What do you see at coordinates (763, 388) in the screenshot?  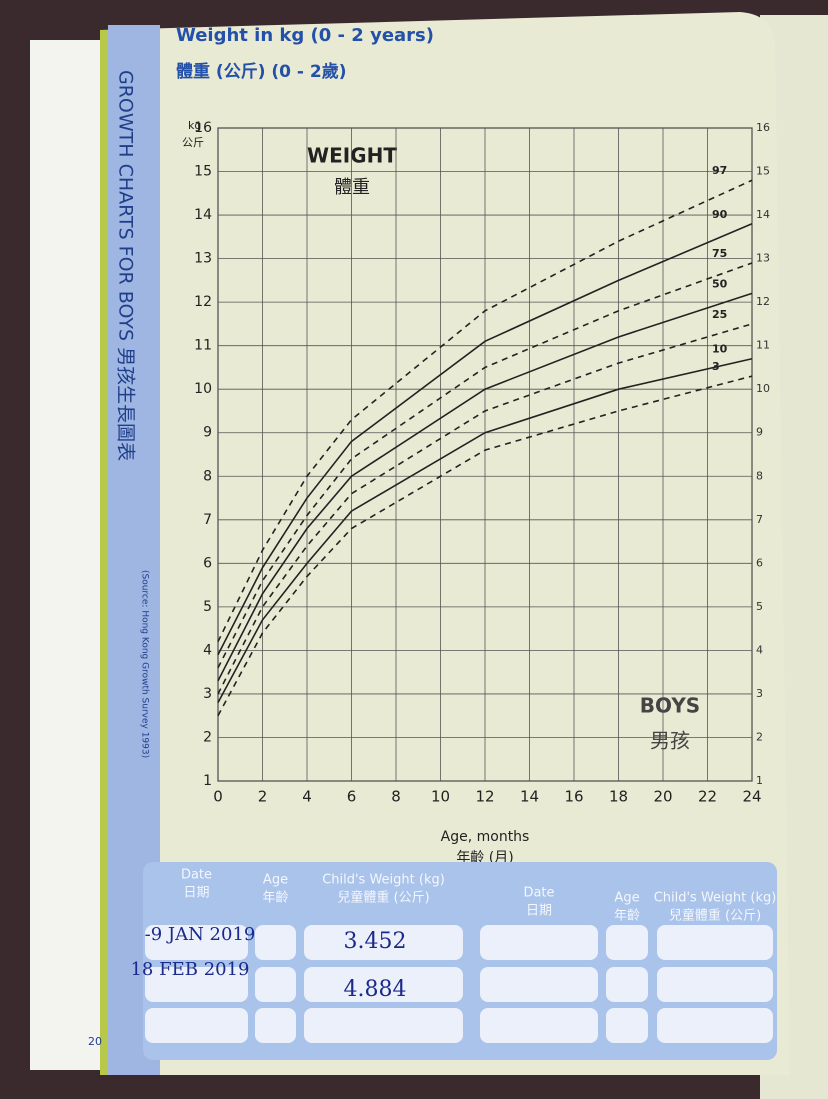 I see `y-tick-label-right: 10` at bounding box center [763, 388].